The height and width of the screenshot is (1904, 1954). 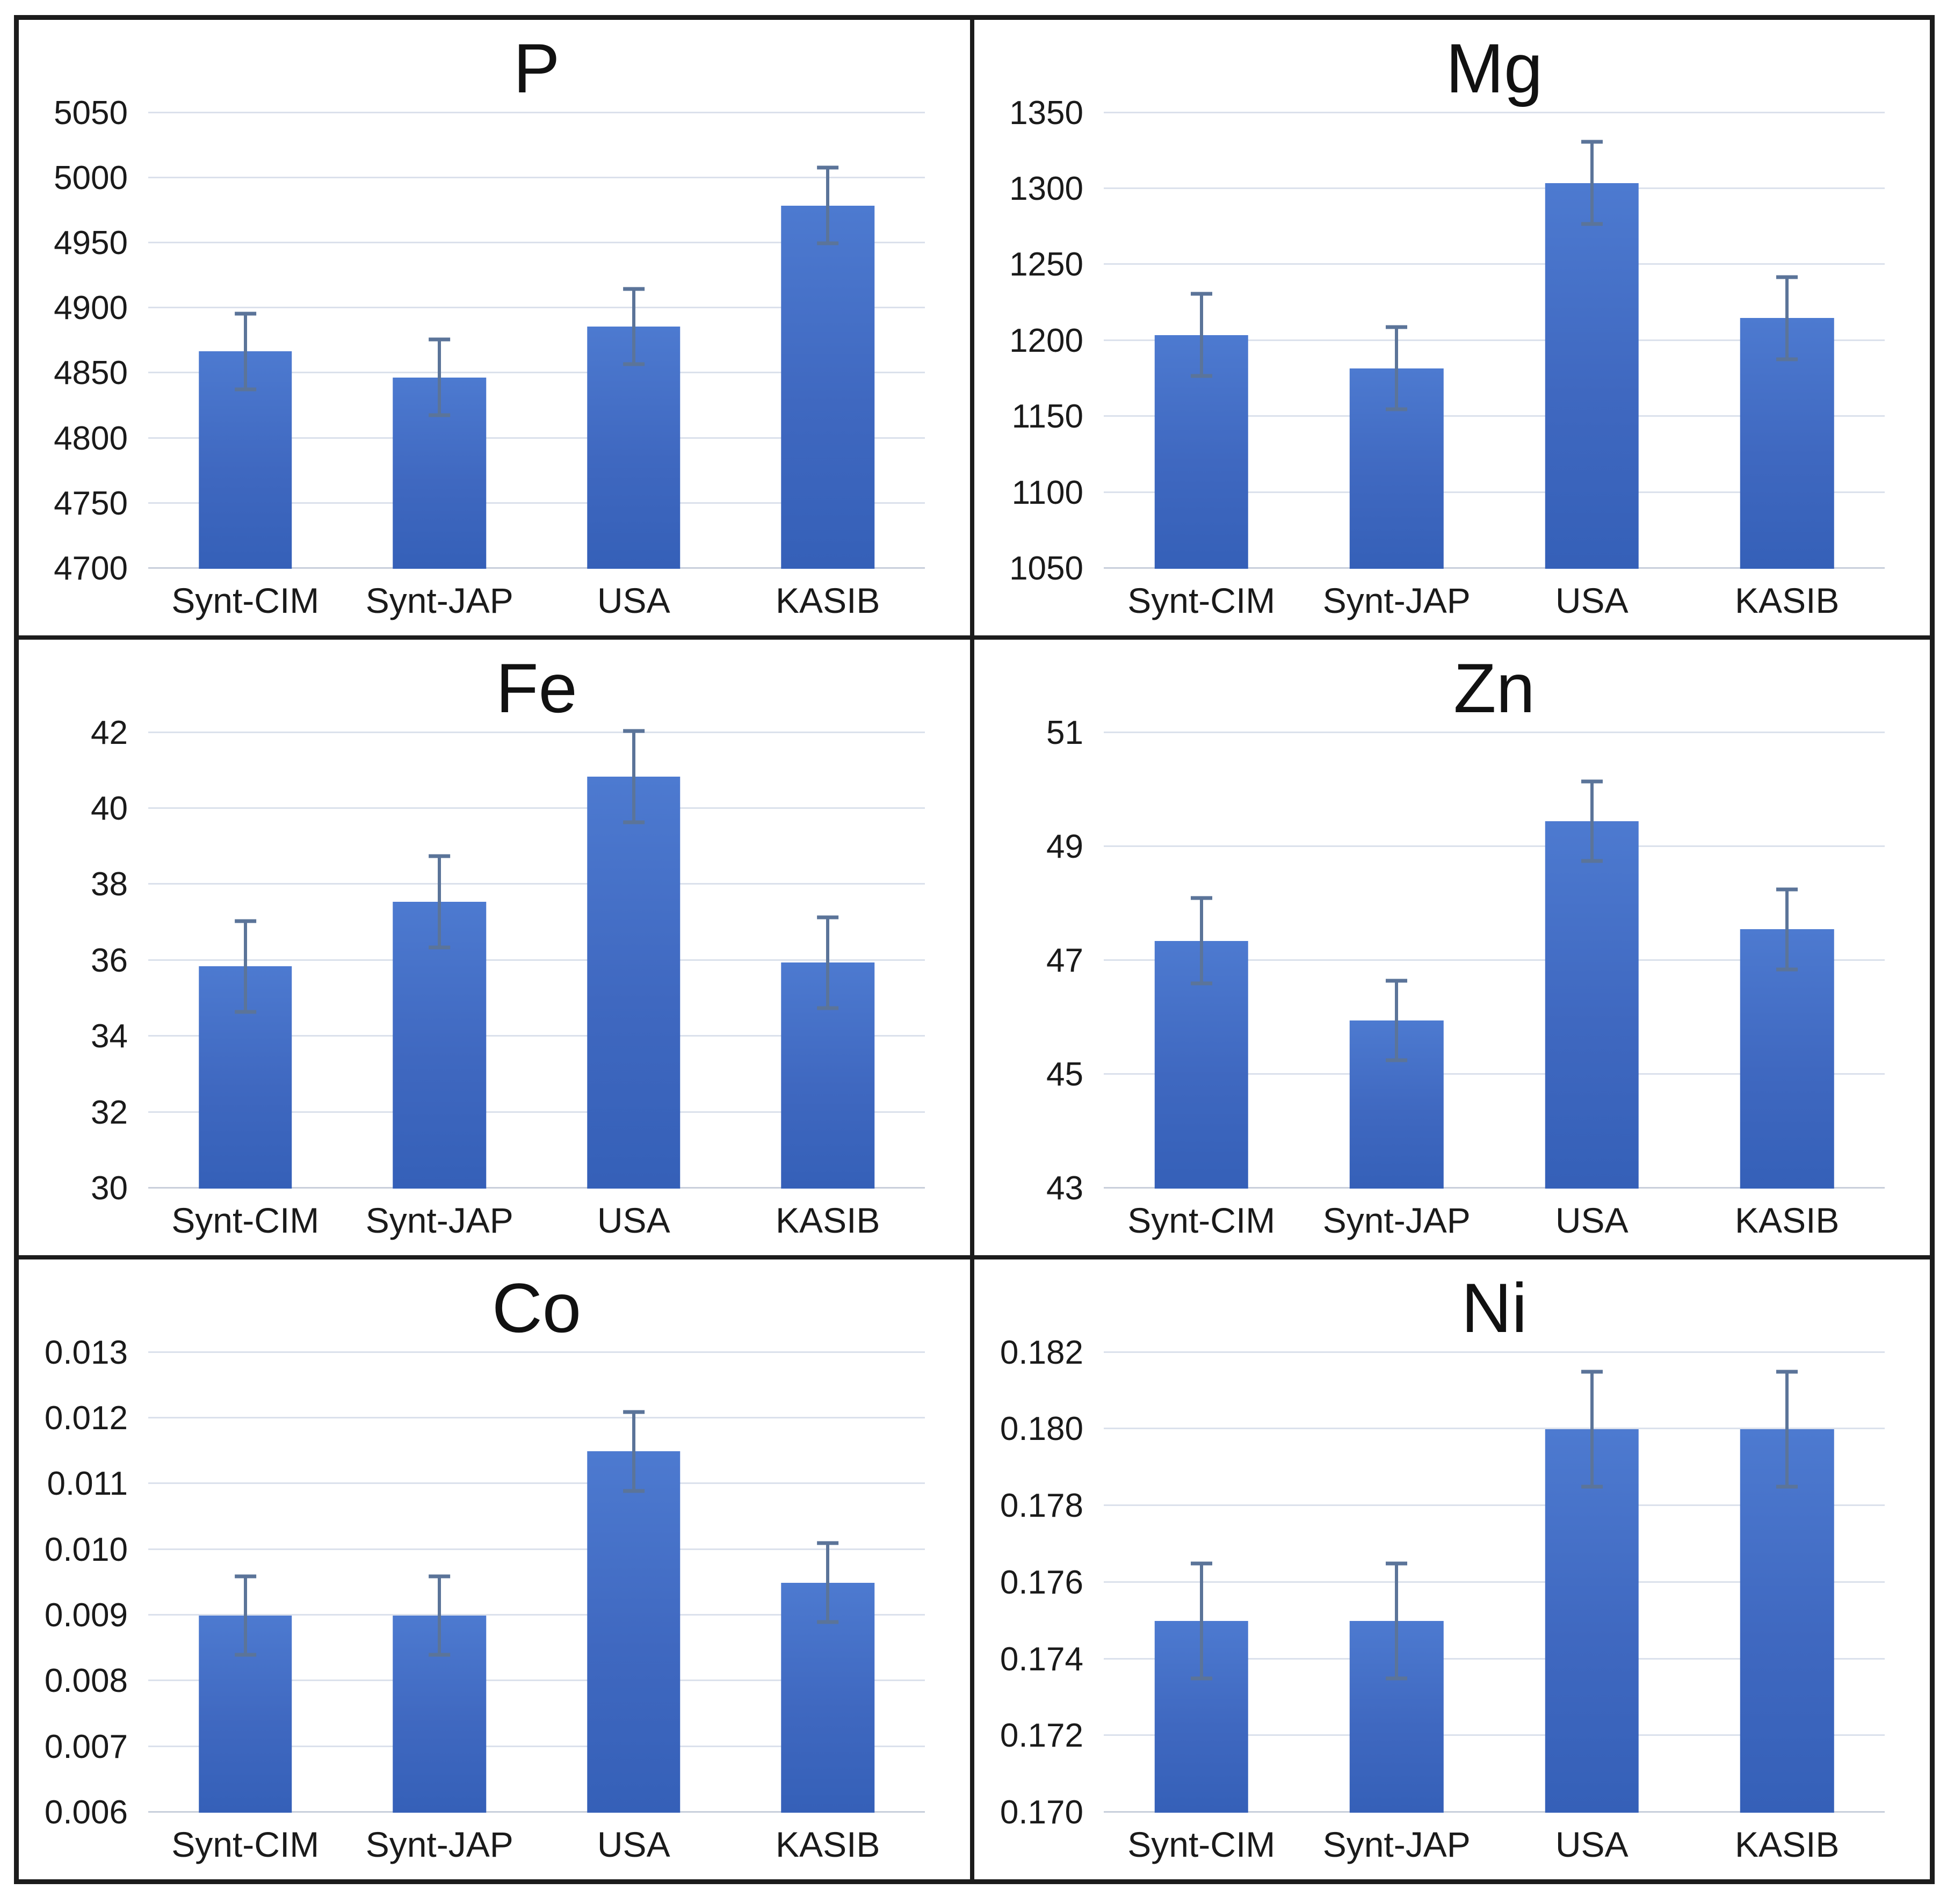 What do you see at coordinates (536, 68) in the screenshot?
I see `chart-title-p: P` at bounding box center [536, 68].